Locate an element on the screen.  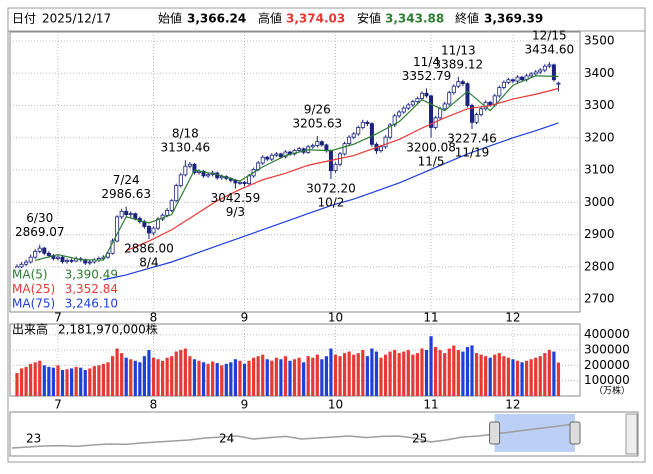
annotation-date: 9/26 is located at coordinates (317, 109).